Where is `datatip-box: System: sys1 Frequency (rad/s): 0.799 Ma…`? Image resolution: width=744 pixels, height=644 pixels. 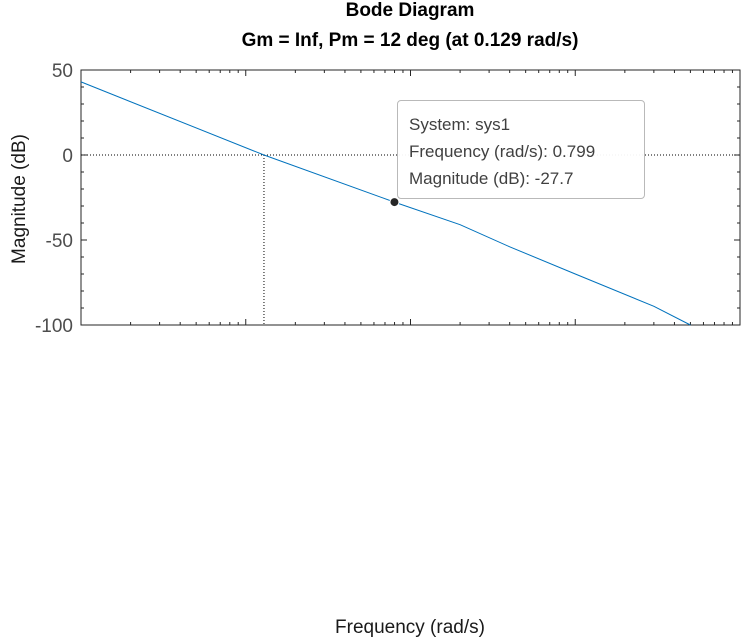
datatip-box: System: sys1 Frequency (rad/s): 0.799 Ma… is located at coordinates (521, 149).